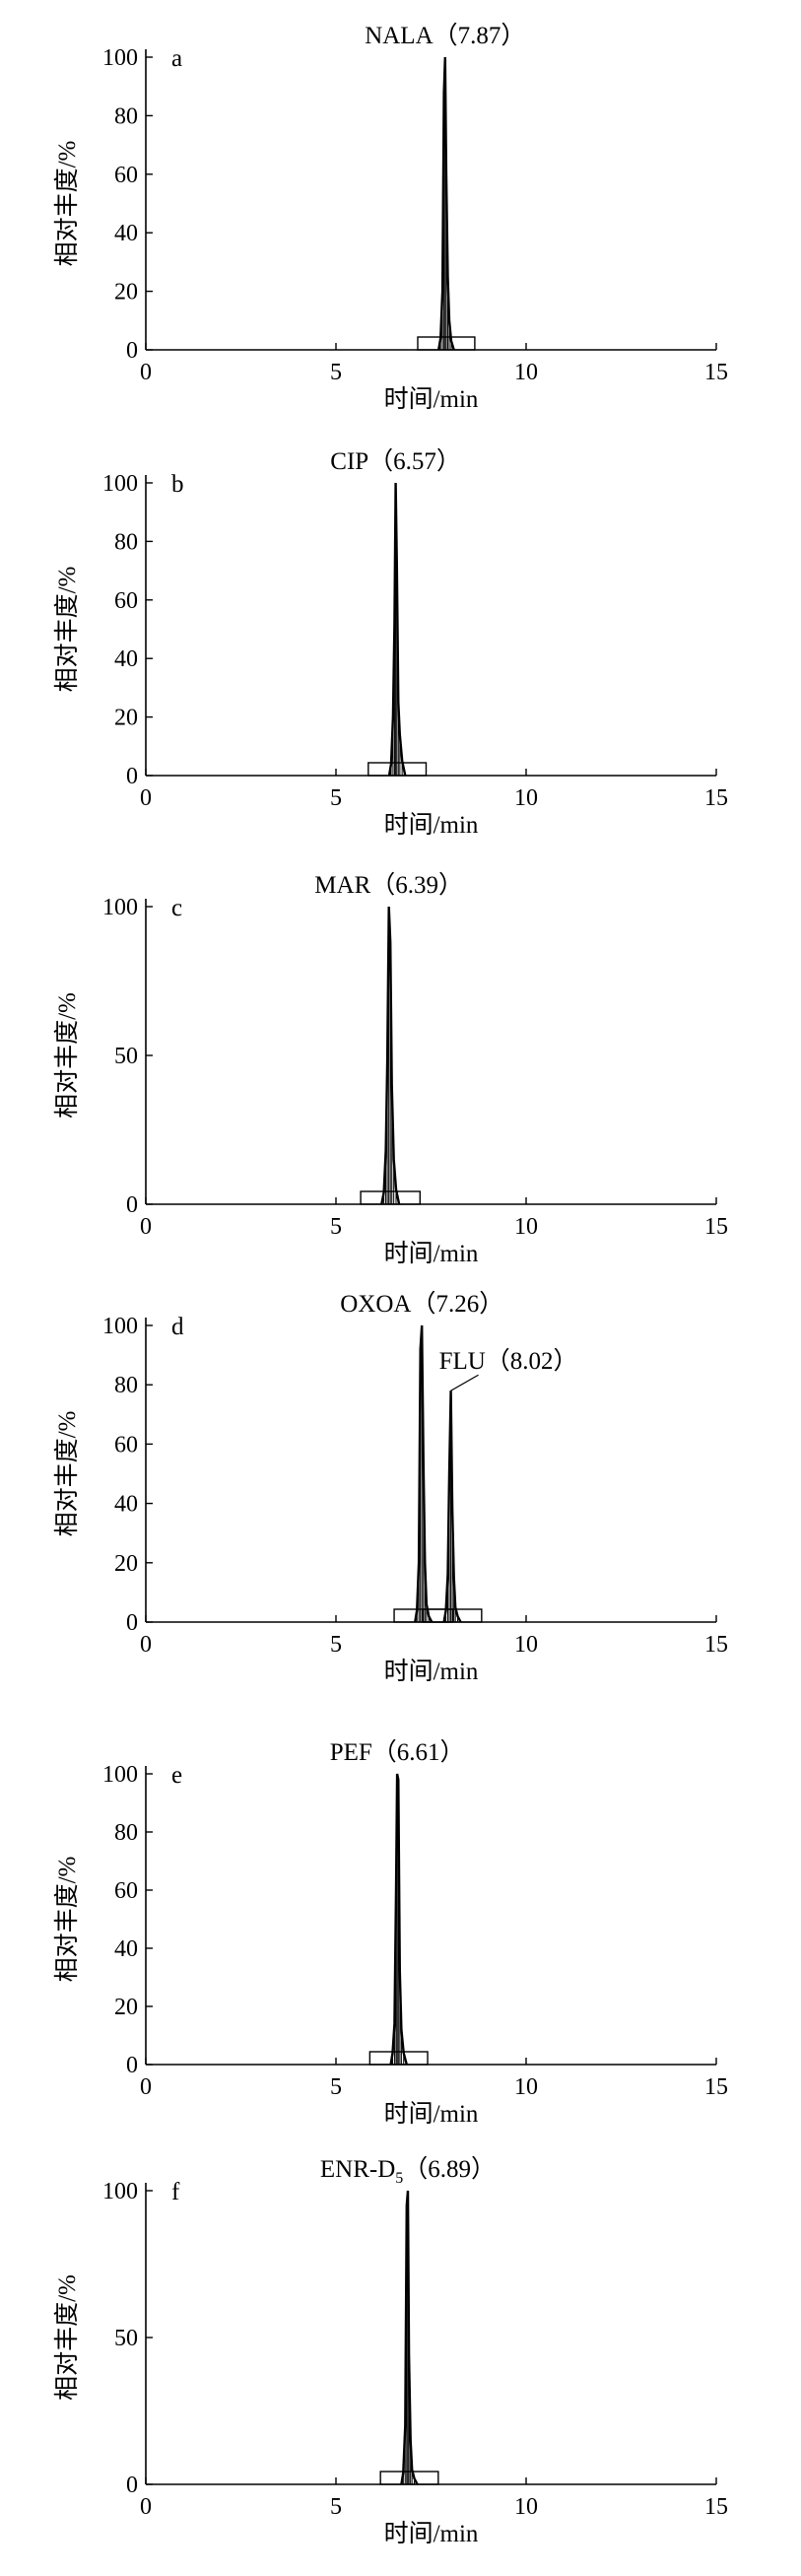 Image resolution: width=801 pixels, height=2576 pixels. What do you see at coordinates (175, 2192) in the screenshot?
I see `panel-label: f` at bounding box center [175, 2192].